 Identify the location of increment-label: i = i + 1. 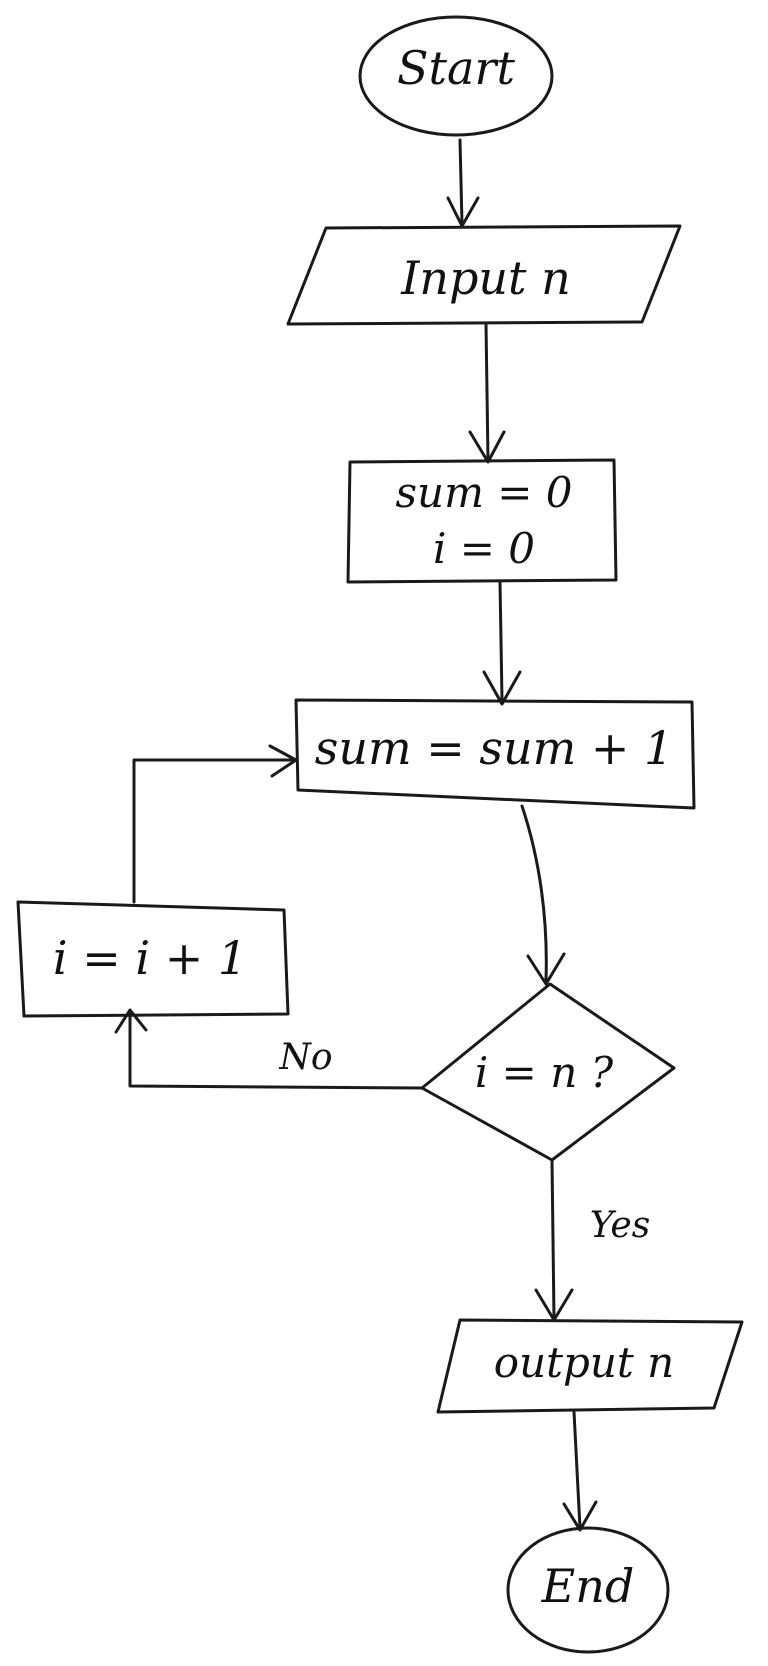
(150, 958).